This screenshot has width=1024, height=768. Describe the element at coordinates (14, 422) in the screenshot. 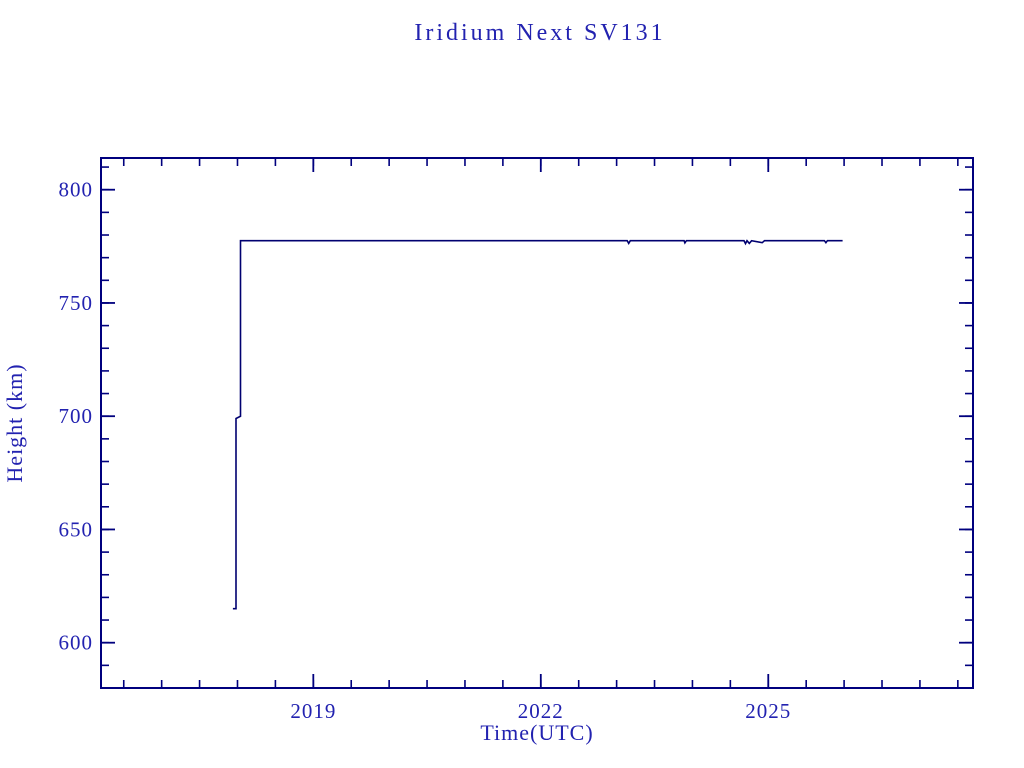

I see `y-axis-label: Height (km)` at that location.